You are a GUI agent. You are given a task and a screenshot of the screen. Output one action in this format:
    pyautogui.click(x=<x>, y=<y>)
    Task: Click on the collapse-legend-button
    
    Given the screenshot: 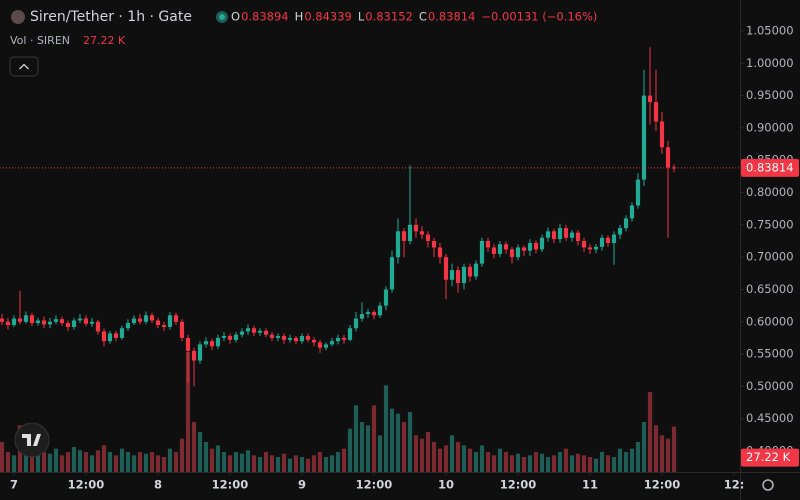 What is the action you would take?
    pyautogui.click(x=24, y=66)
    